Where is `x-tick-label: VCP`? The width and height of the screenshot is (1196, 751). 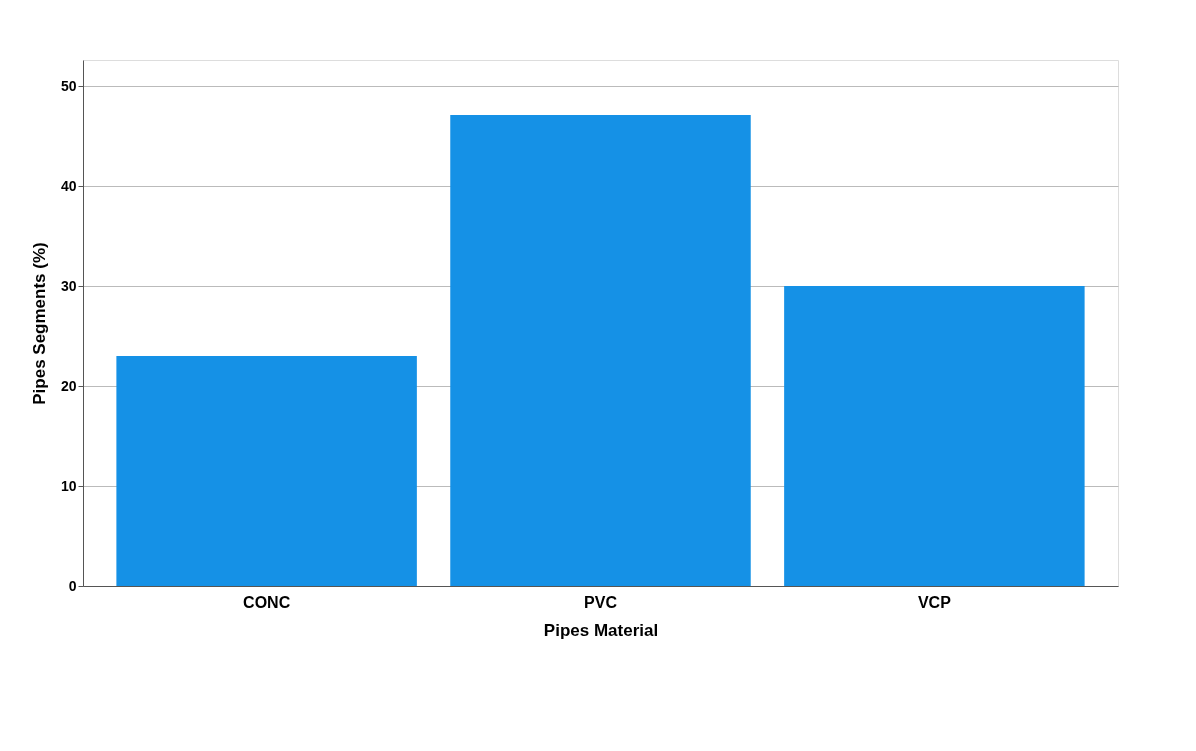
x-tick-label: VCP is located at coordinates (934, 602).